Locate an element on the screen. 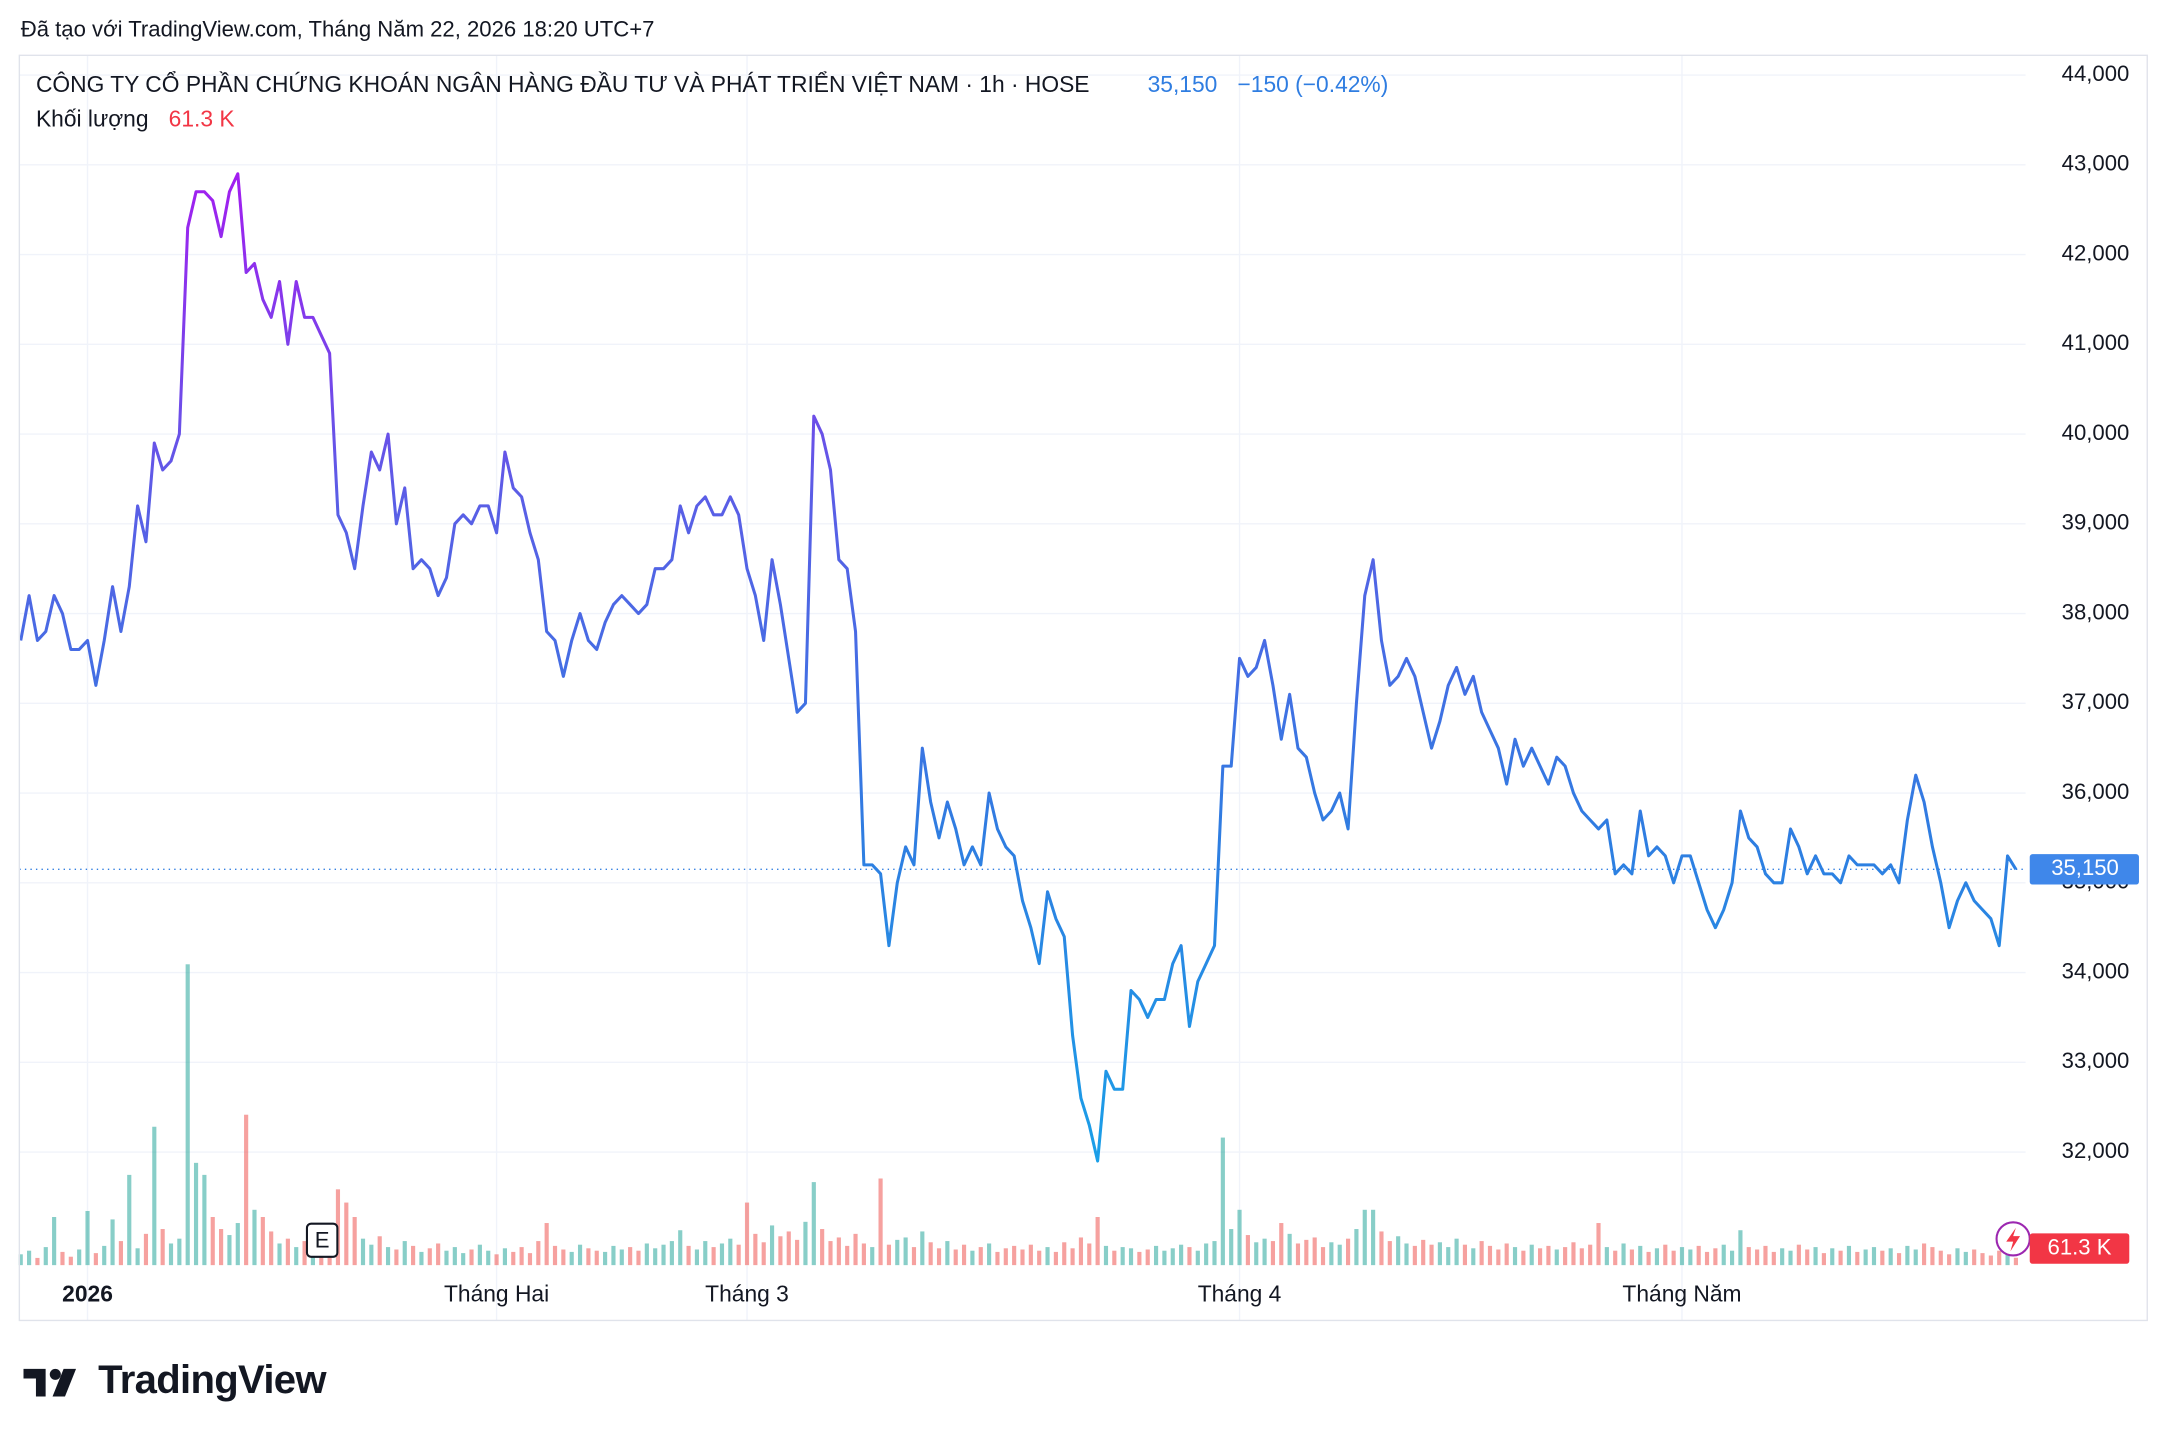  last-price-box is located at coordinates (2084, 869).